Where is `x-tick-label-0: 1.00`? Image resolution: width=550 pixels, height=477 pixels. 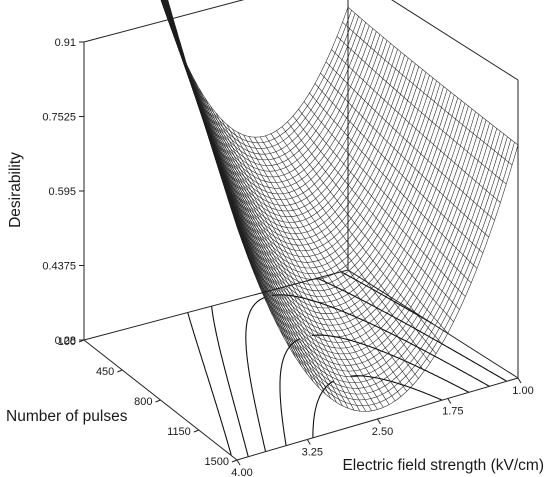 x-tick-label-0: 1.00 is located at coordinates (522, 391).